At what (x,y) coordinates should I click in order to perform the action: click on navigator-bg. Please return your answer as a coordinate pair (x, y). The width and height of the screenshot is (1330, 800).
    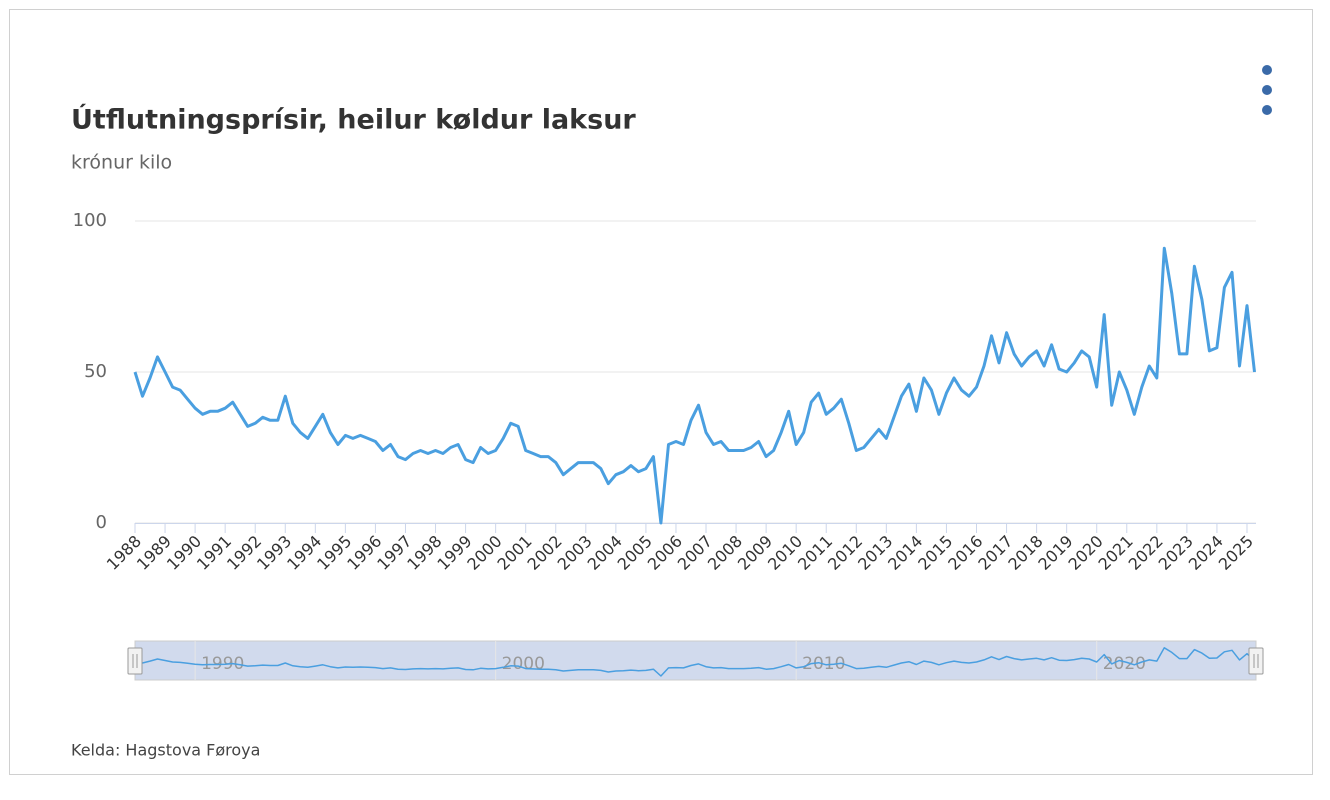
    Looking at the image, I should click on (695, 660).